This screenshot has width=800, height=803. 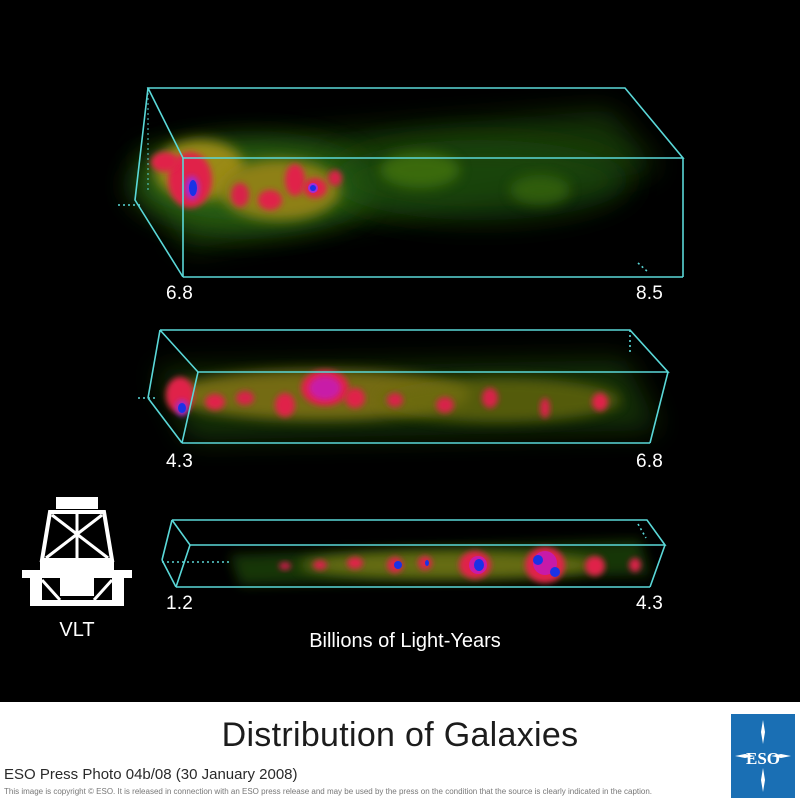 What do you see at coordinates (650, 293) in the screenshot?
I see `panel-1-end-label: 8.5` at bounding box center [650, 293].